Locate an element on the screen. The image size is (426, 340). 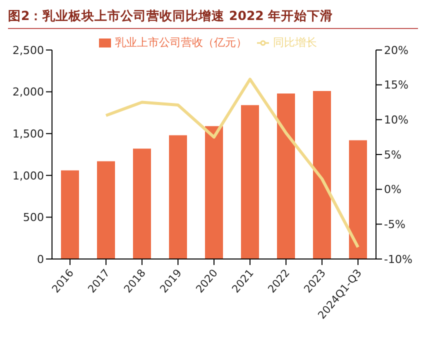
y-tick-label: 2,000 is located at coordinates (28, 92).